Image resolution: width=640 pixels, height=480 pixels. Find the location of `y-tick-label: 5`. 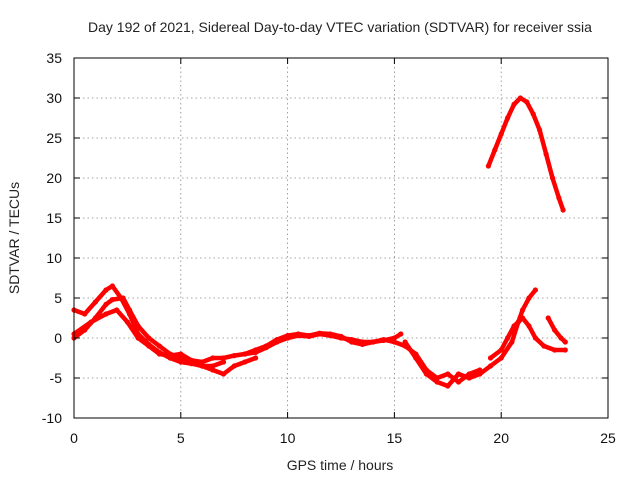

y-tick-label: 5 is located at coordinates (58, 298).